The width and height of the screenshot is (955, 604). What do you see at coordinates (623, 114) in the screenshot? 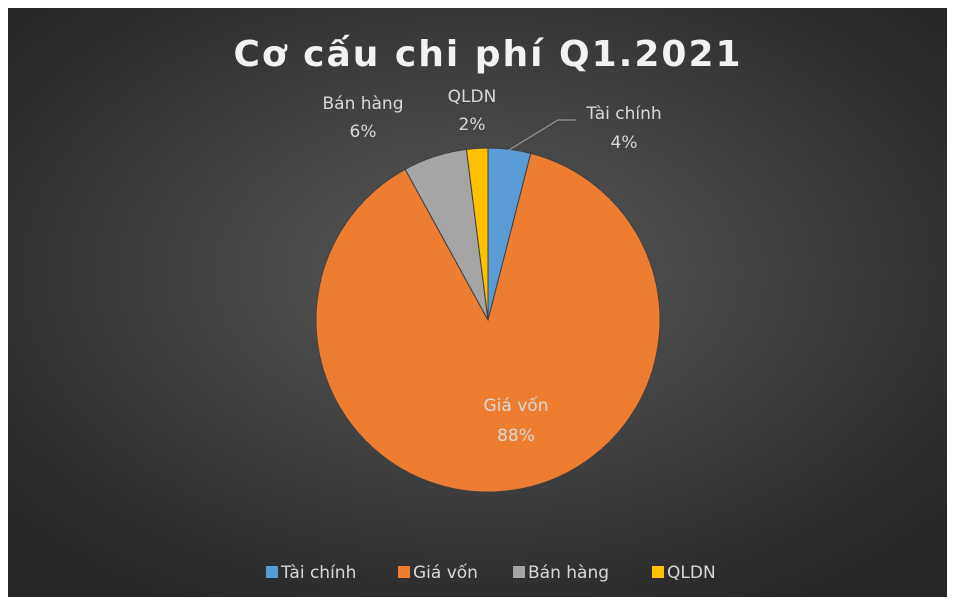
I see `data-label-name: Tài chính` at bounding box center [623, 114].